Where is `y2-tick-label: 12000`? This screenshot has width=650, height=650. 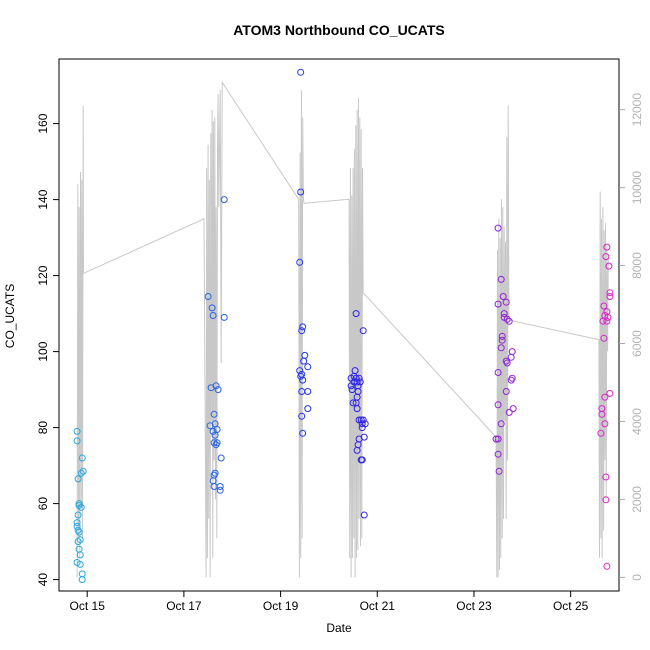 y2-tick-label: 12000 is located at coordinates (637, 110).